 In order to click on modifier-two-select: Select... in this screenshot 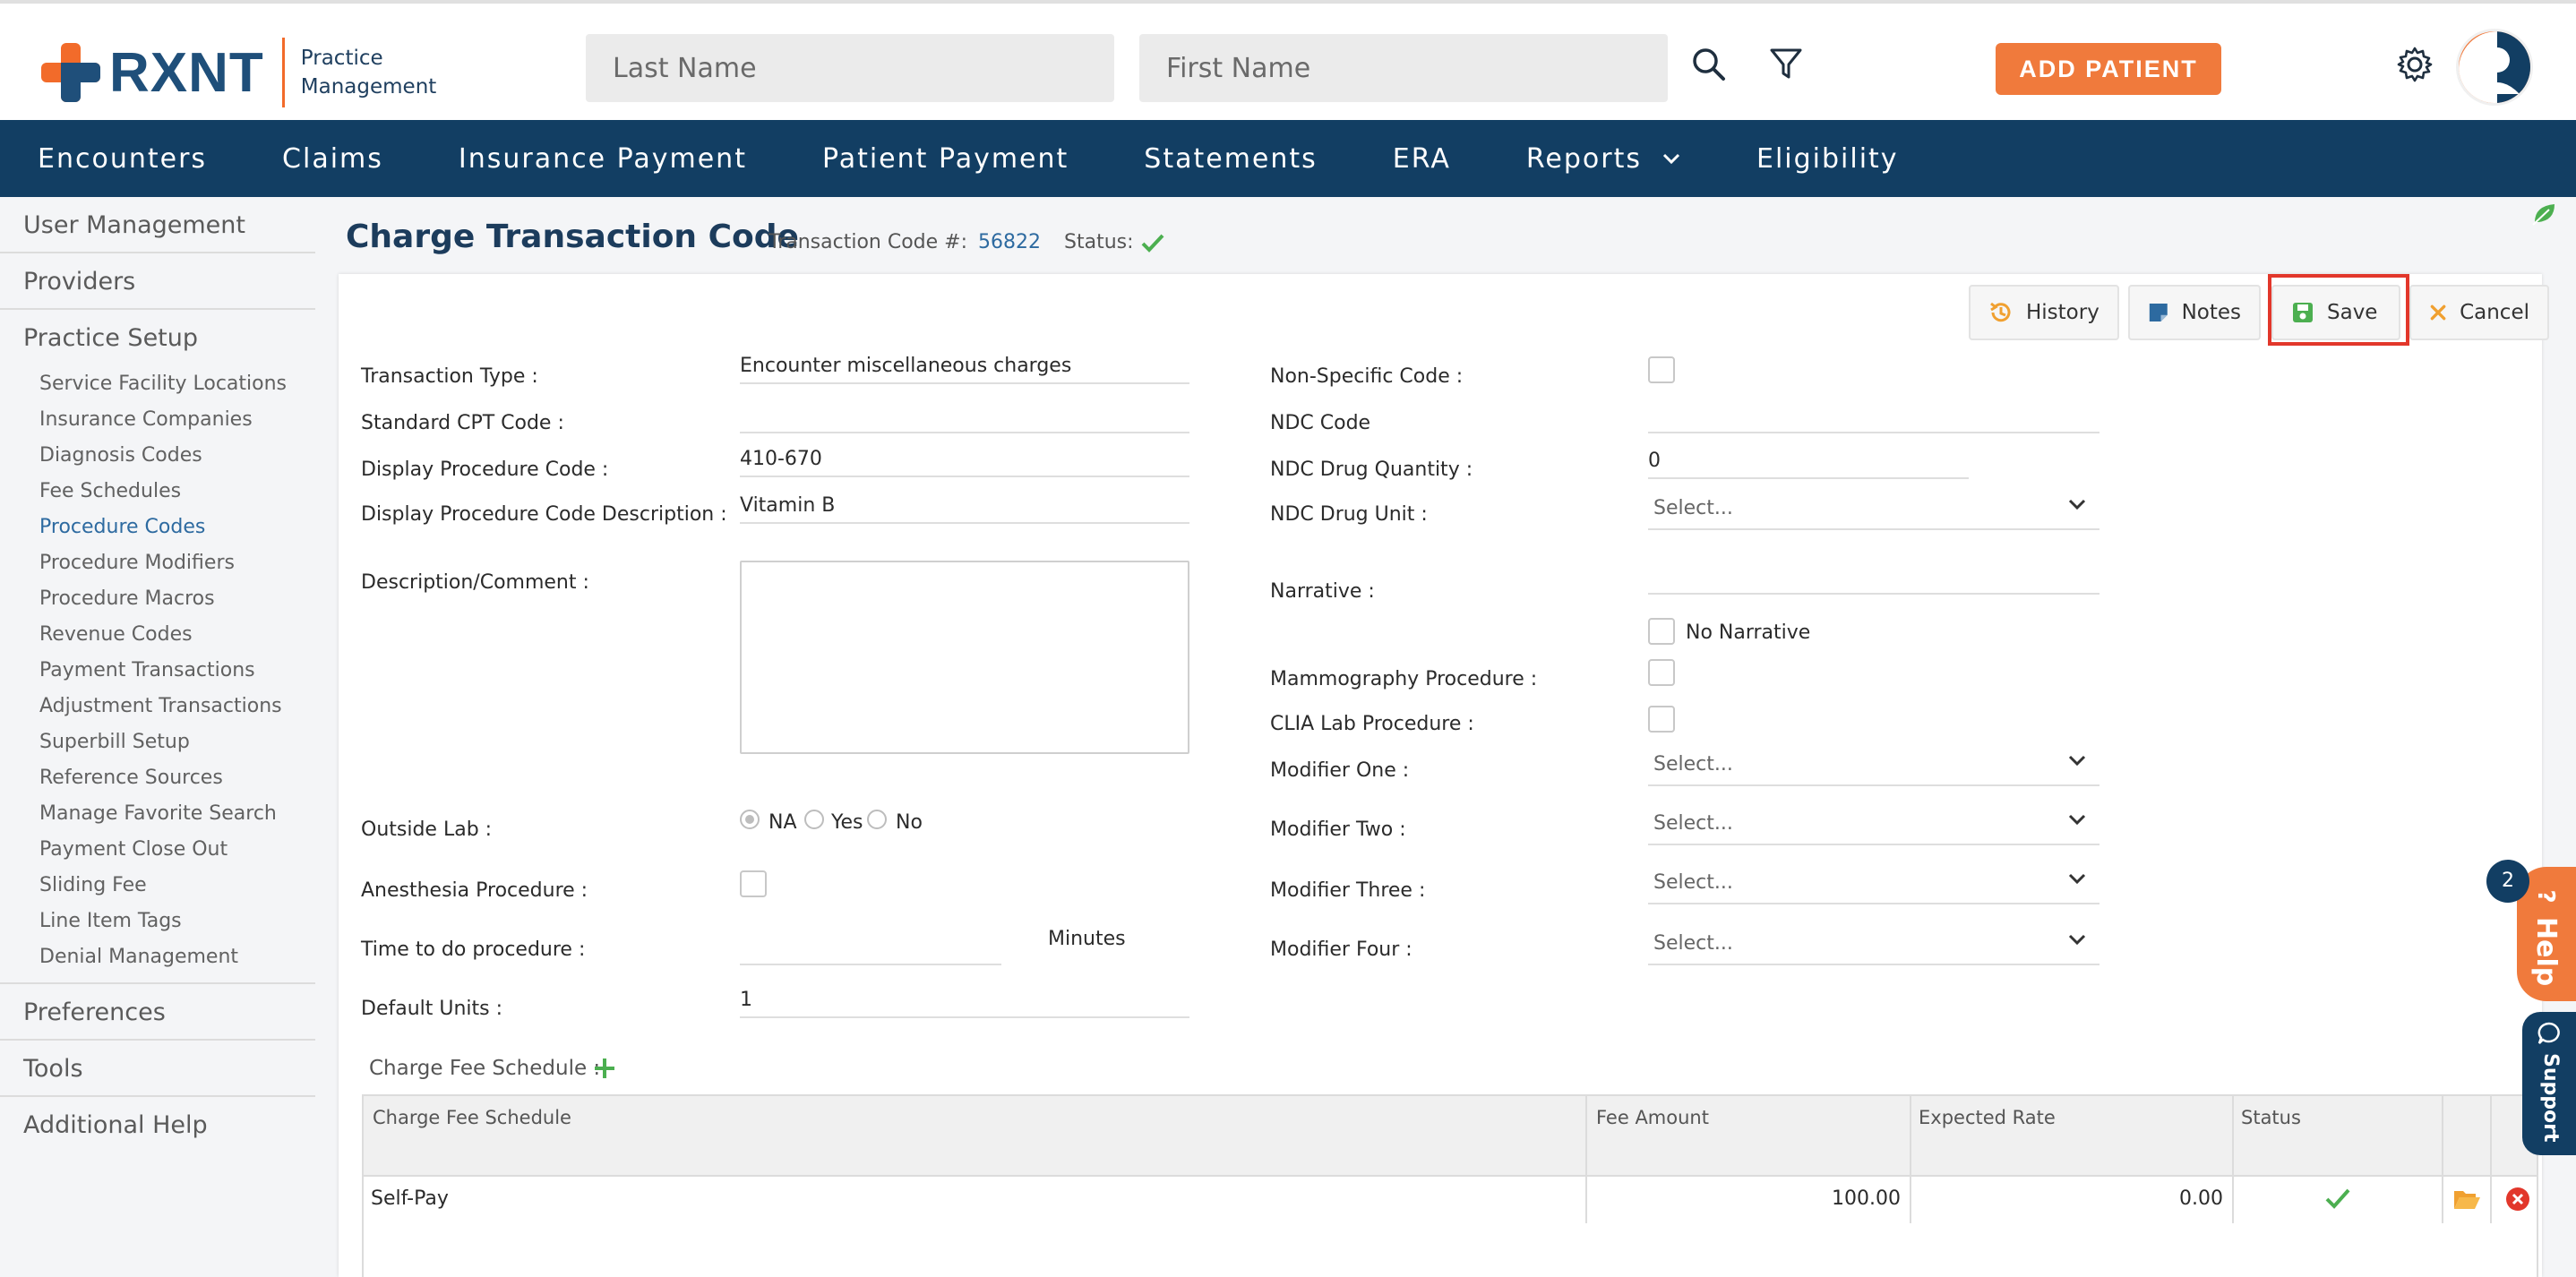, I will do `click(1873, 827)`.